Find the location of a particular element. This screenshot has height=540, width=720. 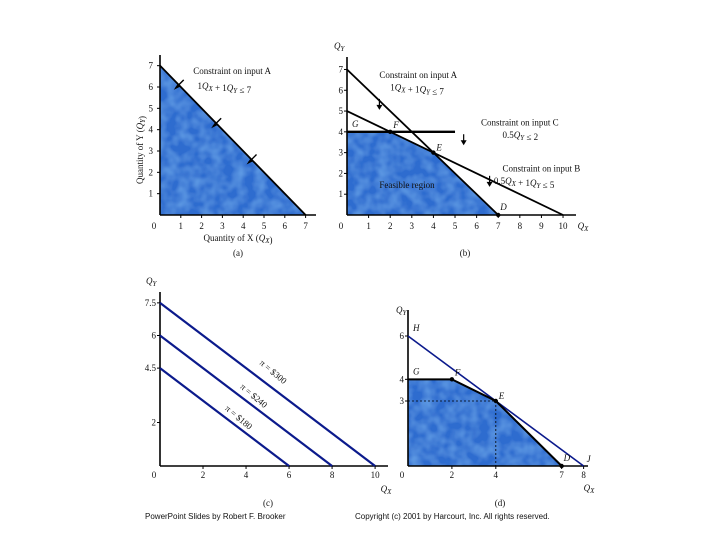

feasible-region-d is located at coordinates (485, 422).